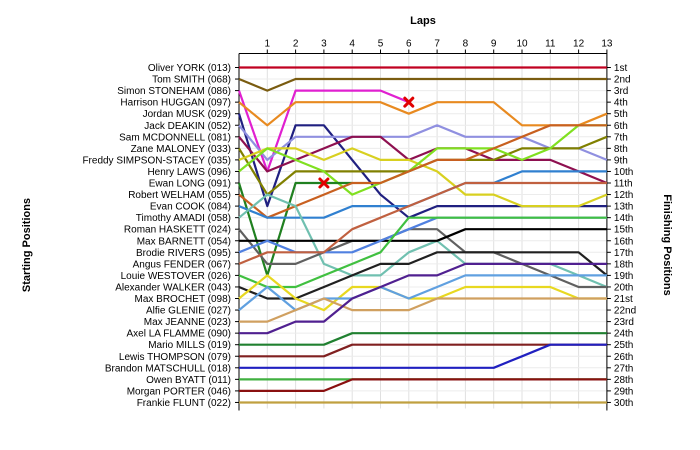 The image size is (700, 450). I want to click on finishing-position-label: 19th, so click(623, 276).